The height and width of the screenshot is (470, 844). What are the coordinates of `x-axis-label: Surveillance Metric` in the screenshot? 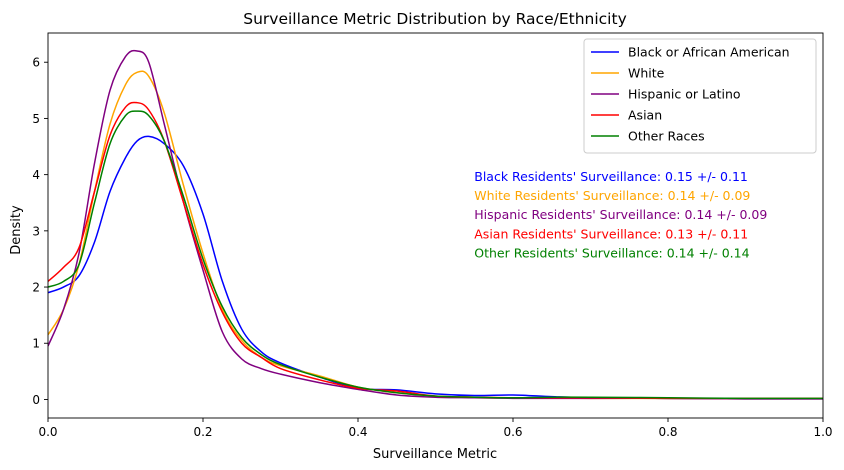 It's located at (435, 454).